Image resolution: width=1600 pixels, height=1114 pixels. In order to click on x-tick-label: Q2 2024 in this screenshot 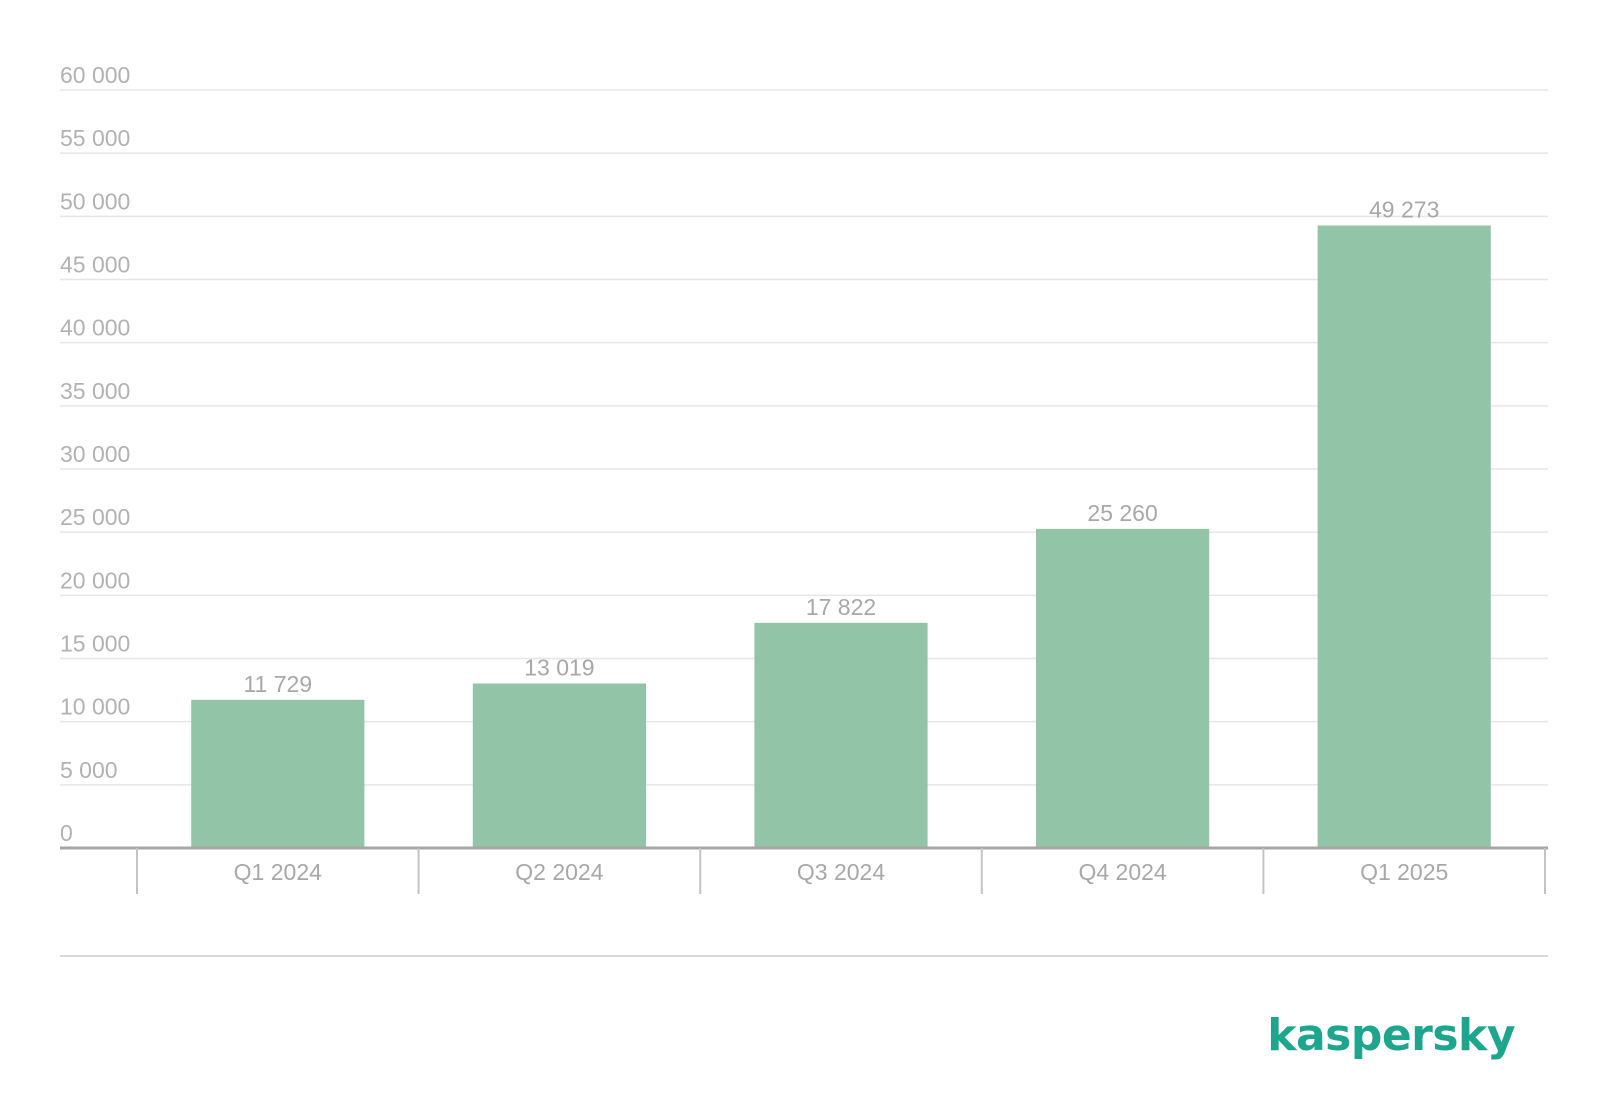, I will do `click(559, 872)`.